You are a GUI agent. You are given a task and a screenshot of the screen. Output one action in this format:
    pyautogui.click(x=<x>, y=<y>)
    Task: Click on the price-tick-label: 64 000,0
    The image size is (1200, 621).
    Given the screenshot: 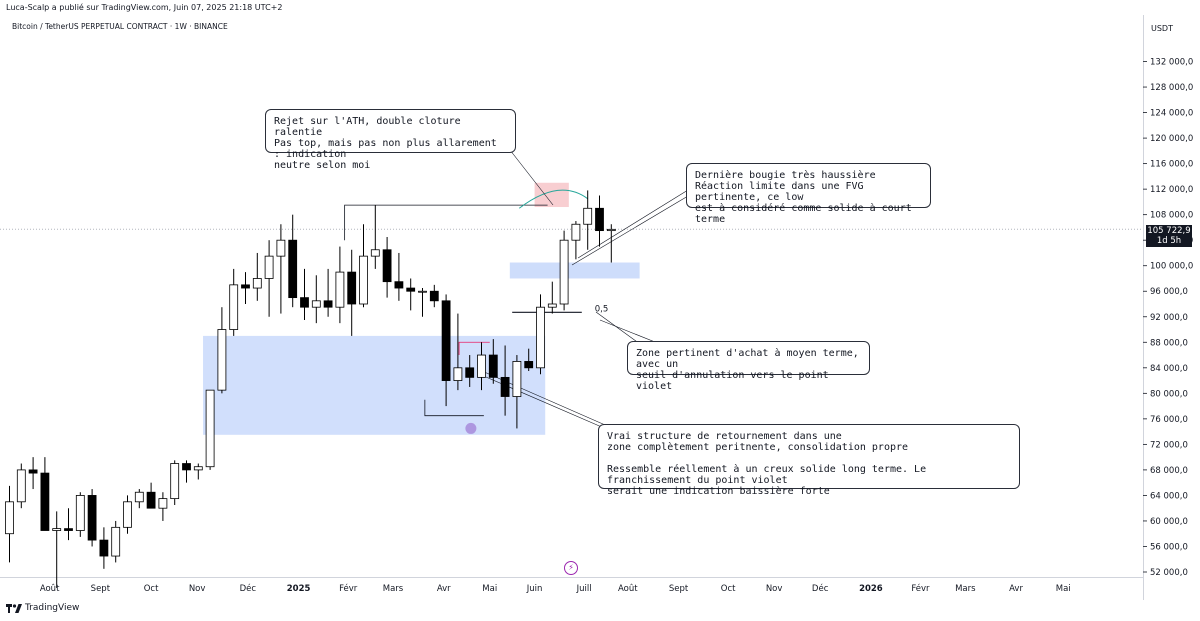 What is the action you would take?
    pyautogui.click(x=1169, y=496)
    